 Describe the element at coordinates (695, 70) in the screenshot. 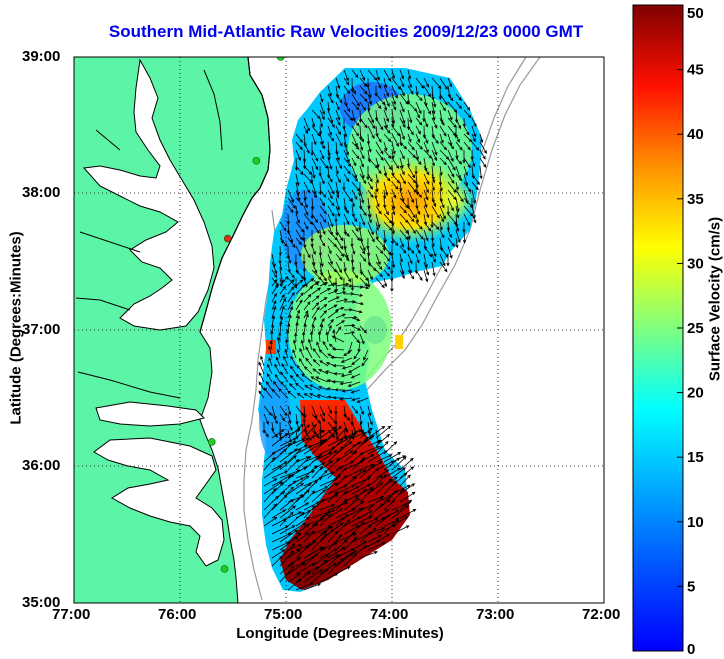

I see `colorbar-tick-label: 45` at that location.